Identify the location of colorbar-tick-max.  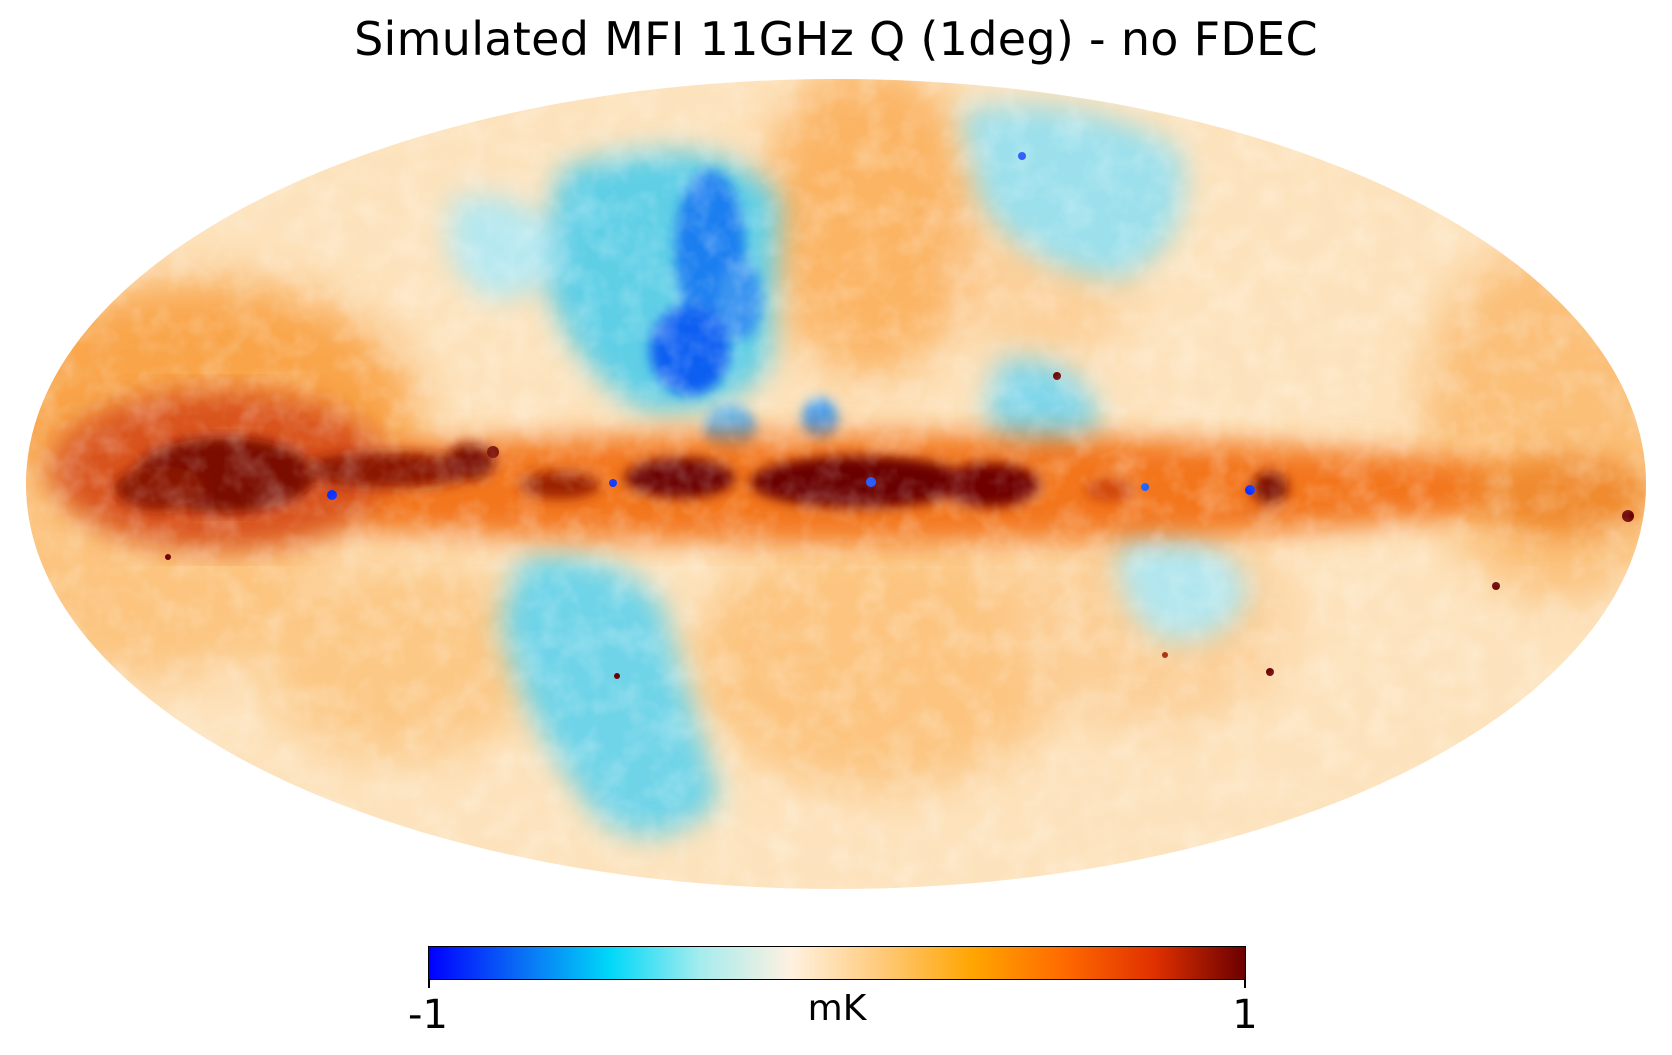
(1245, 984).